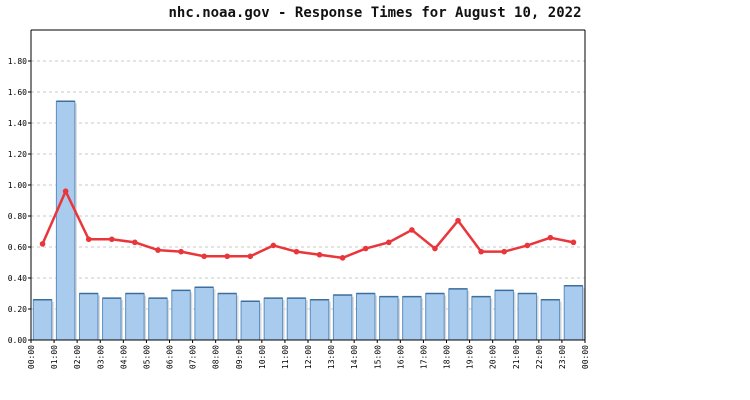 This screenshot has width=750, height=400. Describe the element at coordinates (539, 357) in the screenshot. I see `x-tick-label: 22:00` at that location.